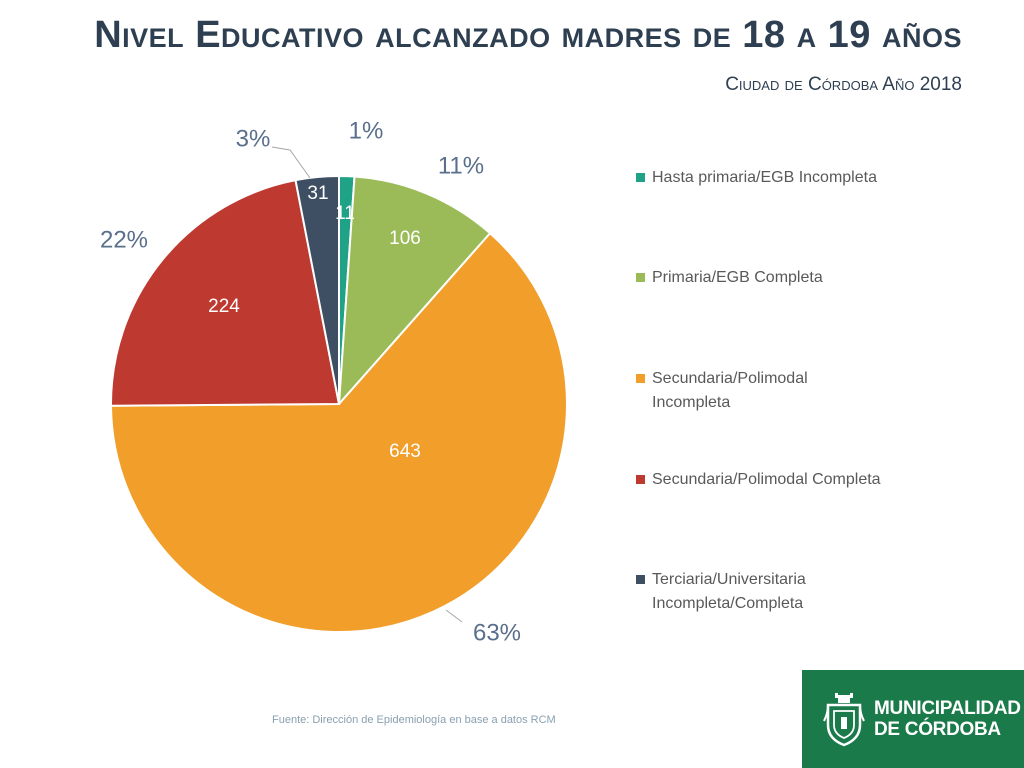 This screenshot has height=768, width=1024. Describe the element at coordinates (730, 390) in the screenshot. I see `legend-label: Secundaria/Polimodal Incompleta` at that location.